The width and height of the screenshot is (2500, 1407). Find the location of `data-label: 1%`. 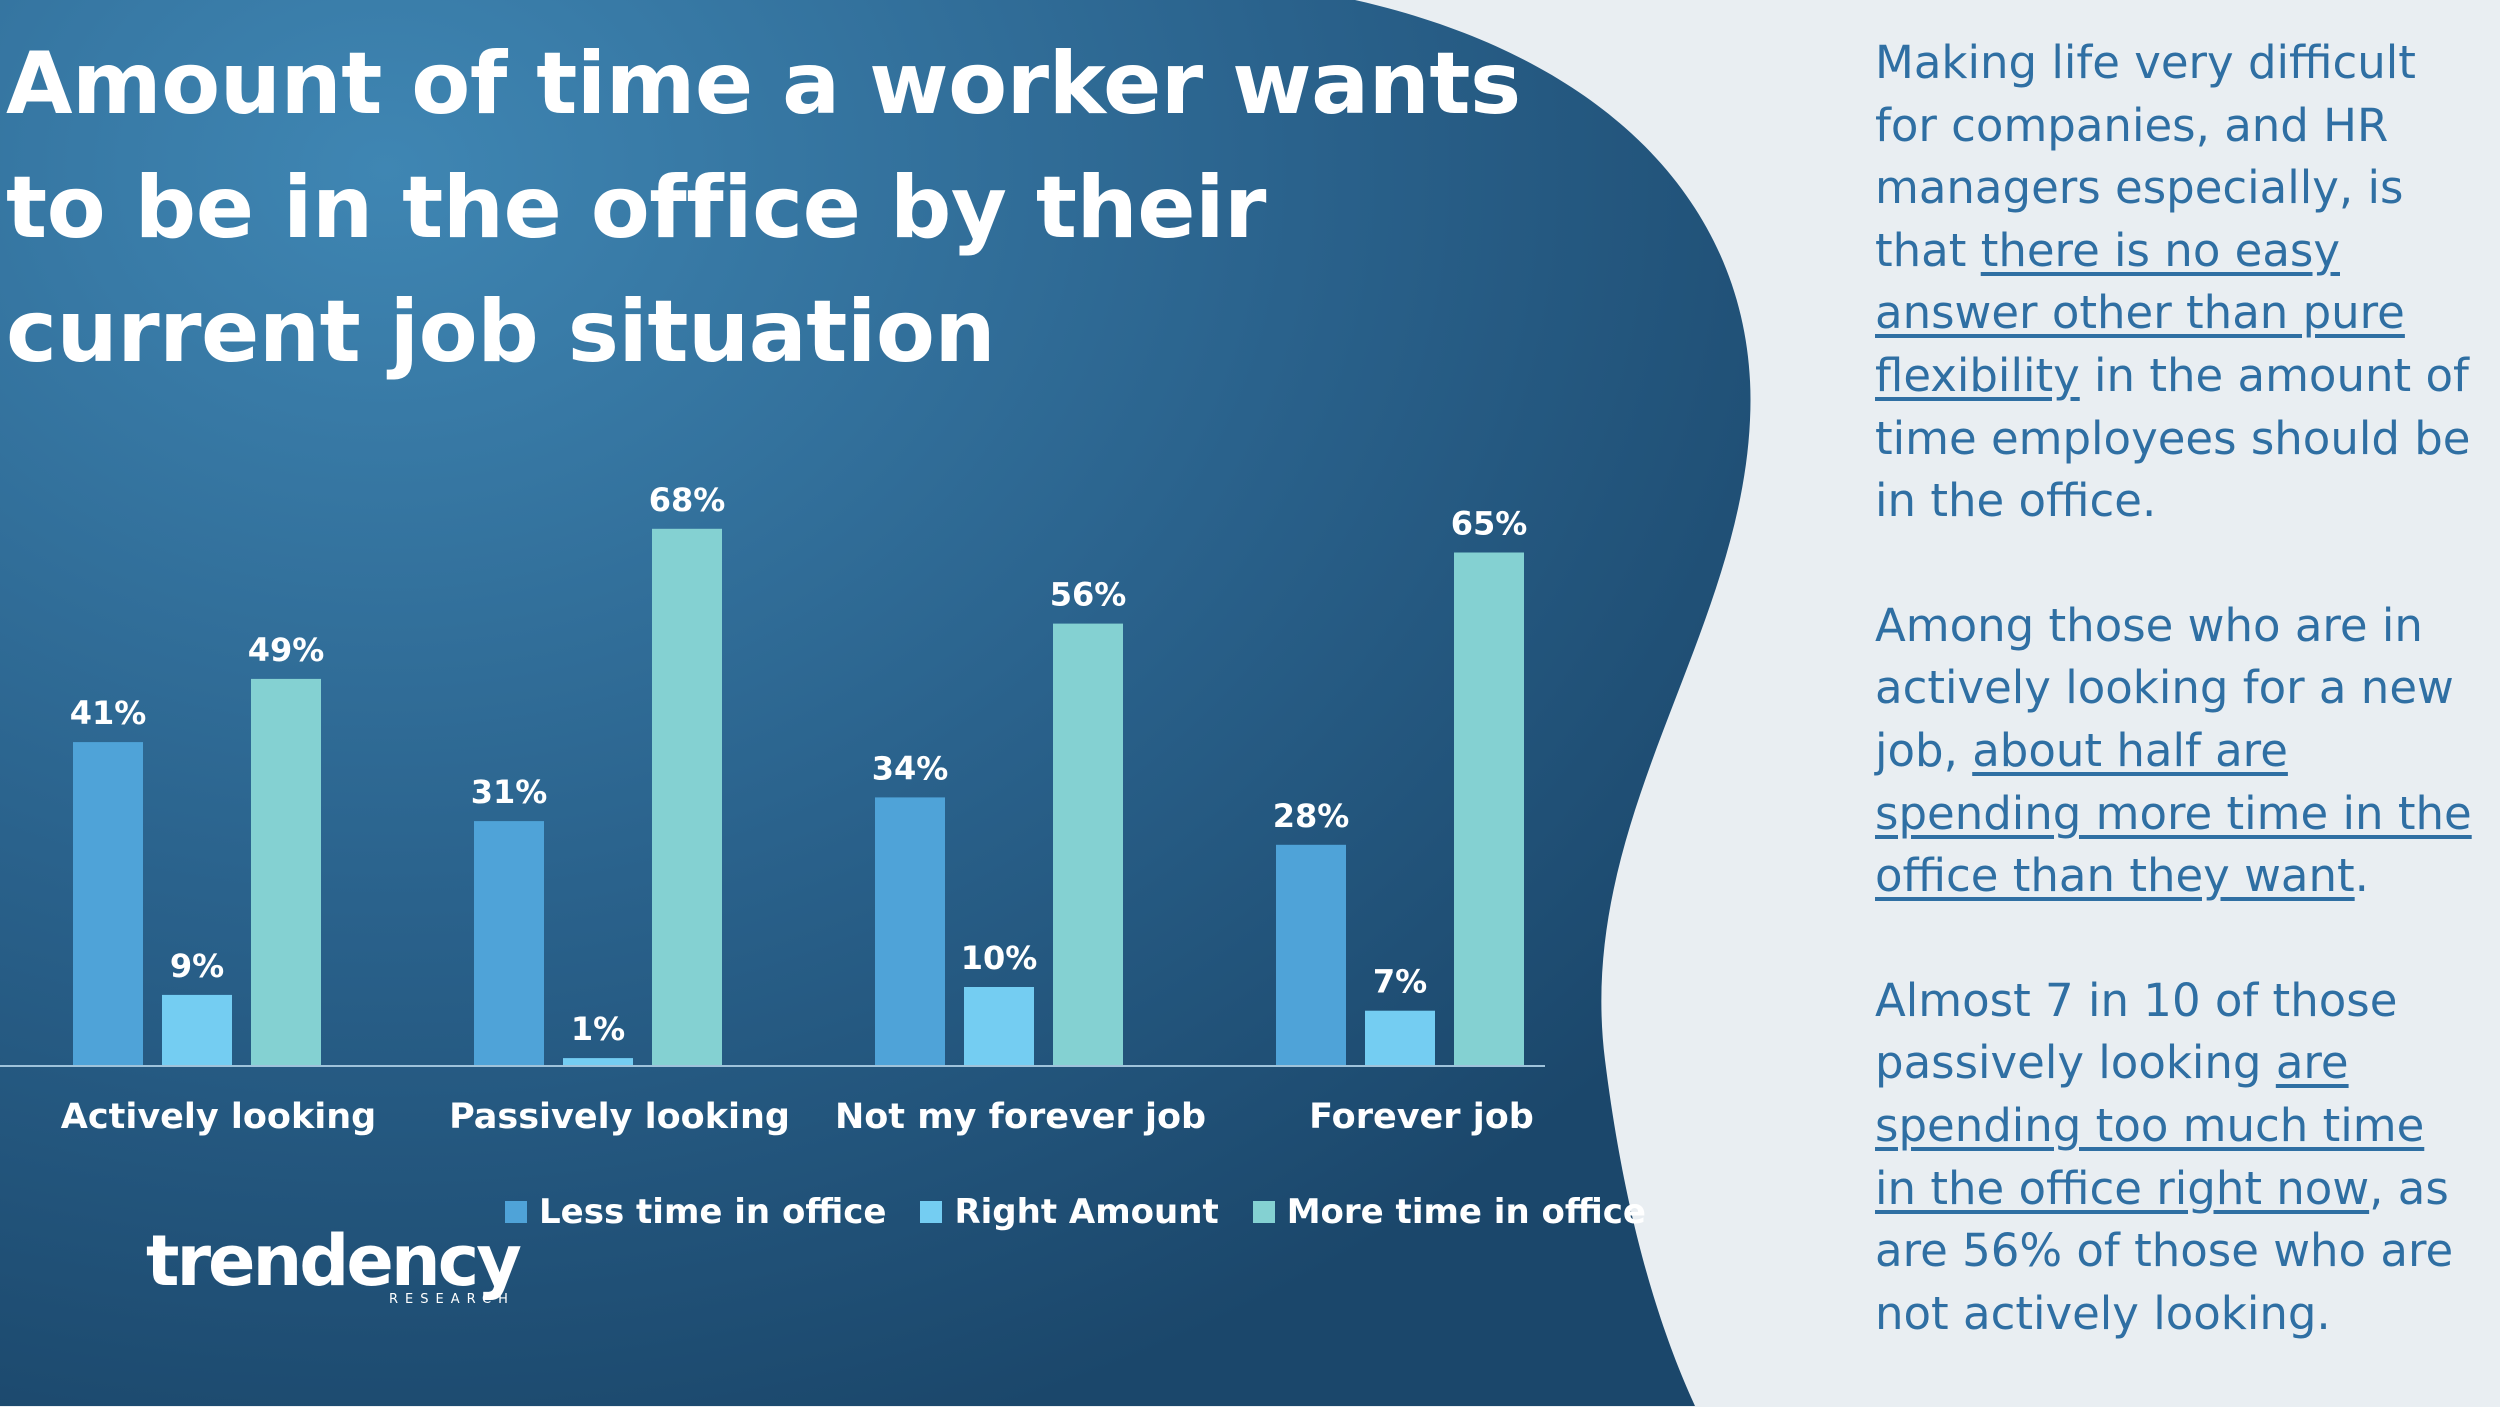

data-label: 1% is located at coordinates (598, 1029).